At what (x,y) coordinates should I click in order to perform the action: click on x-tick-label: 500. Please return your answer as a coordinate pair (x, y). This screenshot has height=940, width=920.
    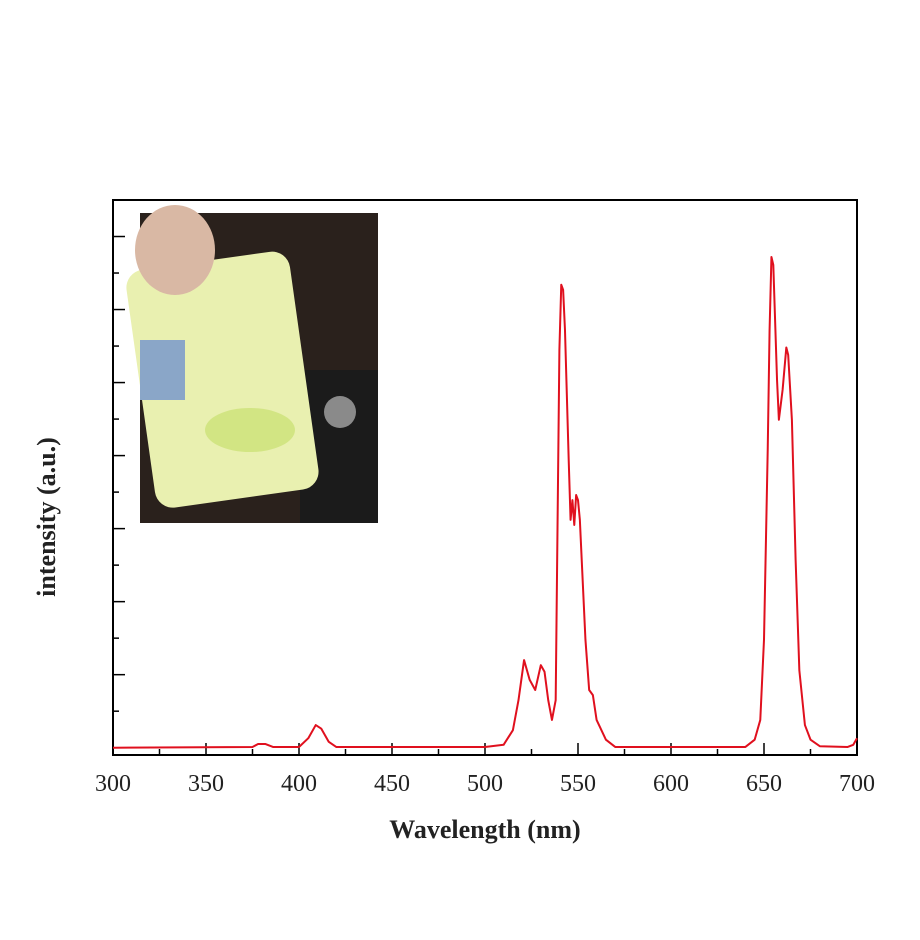
    Looking at the image, I should click on (485, 784).